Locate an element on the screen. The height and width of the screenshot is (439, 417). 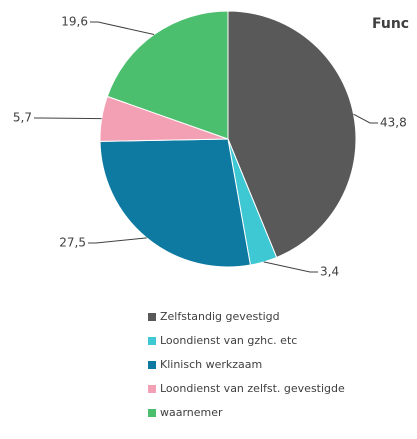
legend-label: waarnemer is located at coordinates (191, 412).